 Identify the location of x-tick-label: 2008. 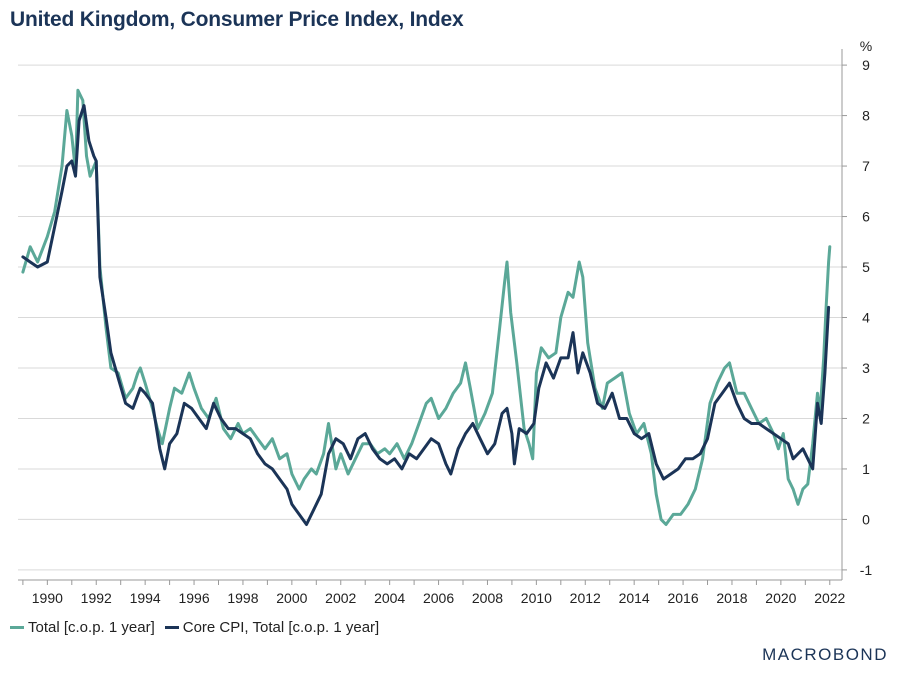
(487, 598).